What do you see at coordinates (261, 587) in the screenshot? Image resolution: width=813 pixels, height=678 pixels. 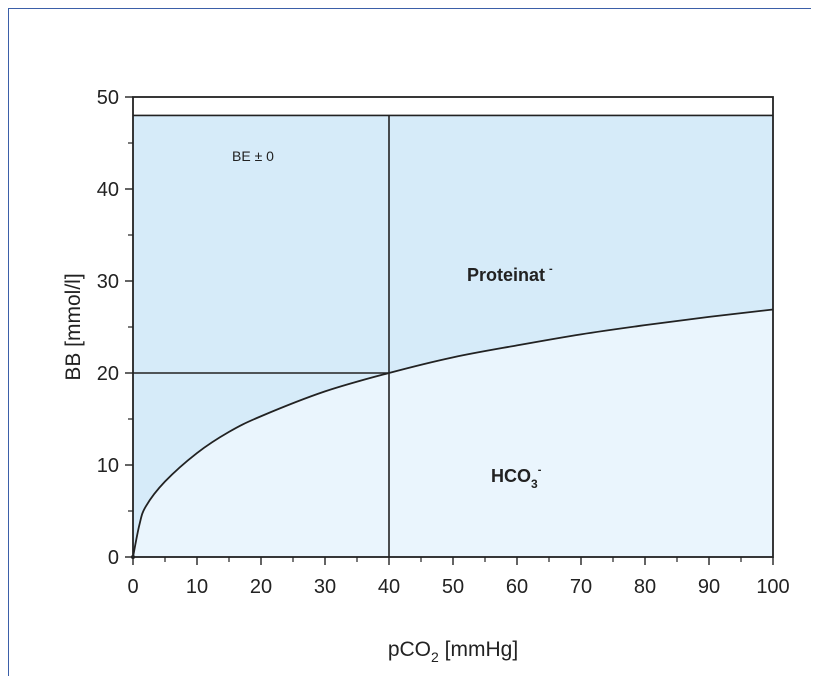 I see `x-tick-label: 20` at bounding box center [261, 587].